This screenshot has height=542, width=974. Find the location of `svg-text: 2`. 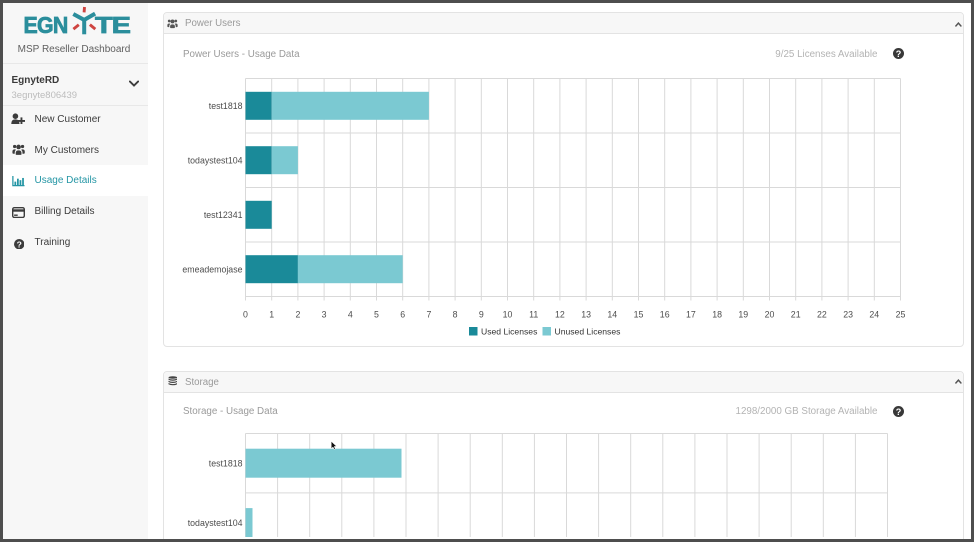

svg-text: 2 is located at coordinates (297, 315).